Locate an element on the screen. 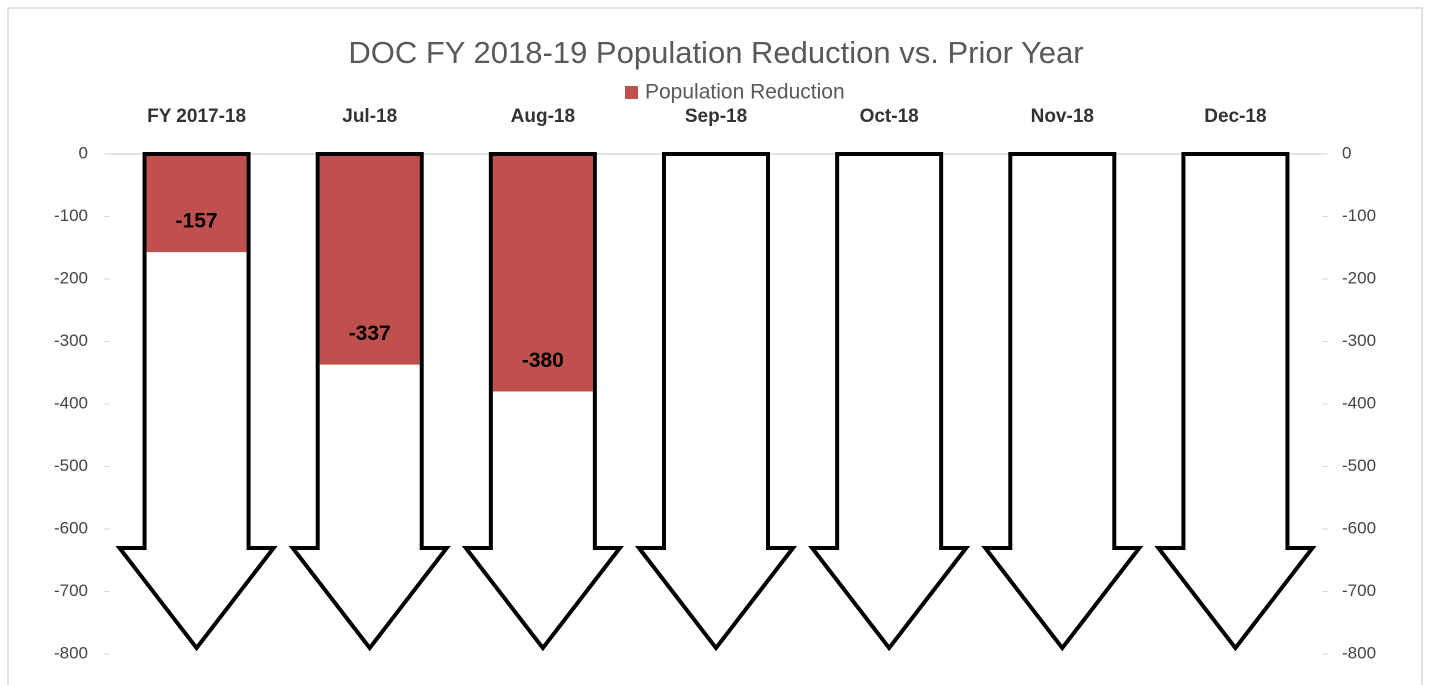  y2-tick-label: -200 is located at coordinates (1359, 277).